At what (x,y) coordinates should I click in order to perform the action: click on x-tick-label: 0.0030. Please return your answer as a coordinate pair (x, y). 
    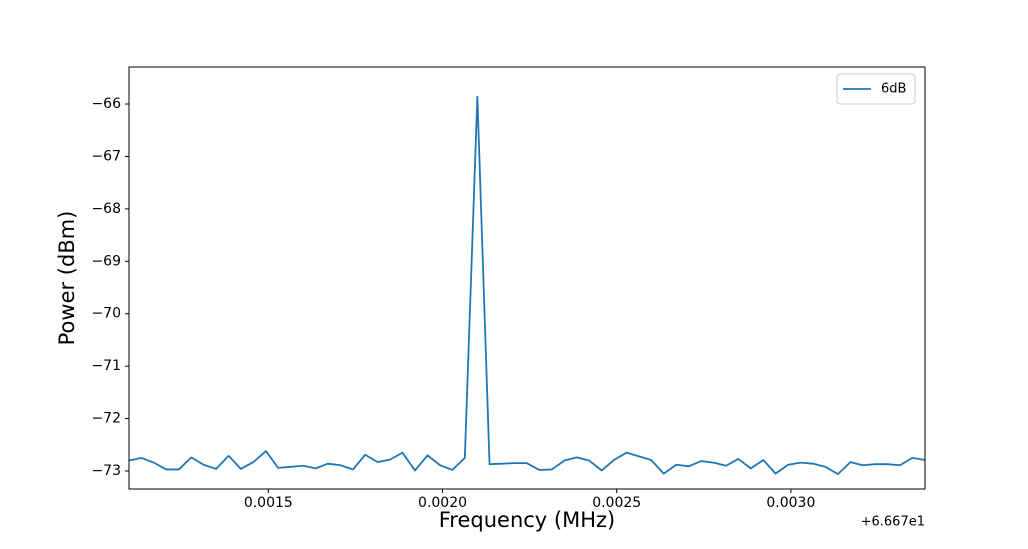
    Looking at the image, I should click on (790, 503).